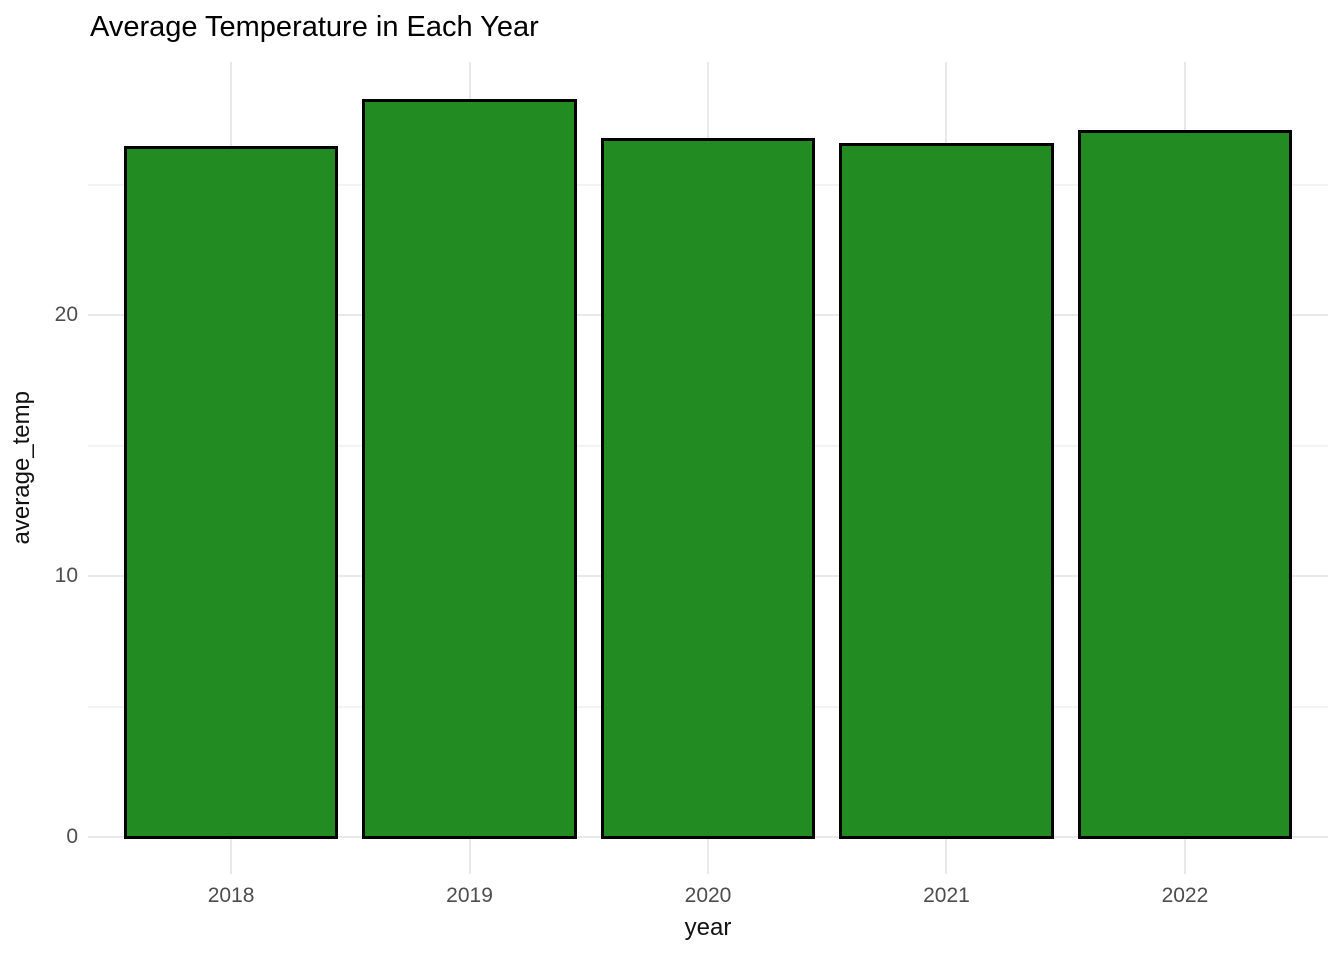 Image resolution: width=1344 pixels, height=960 pixels. I want to click on bar-2019, so click(469, 469).